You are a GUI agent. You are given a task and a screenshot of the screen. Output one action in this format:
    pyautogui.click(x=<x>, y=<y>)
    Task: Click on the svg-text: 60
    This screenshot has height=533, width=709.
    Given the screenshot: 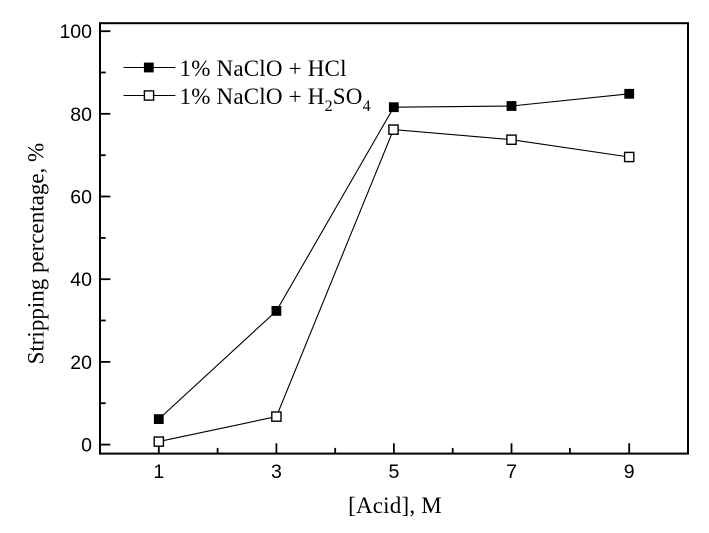 What is the action you would take?
    pyautogui.click(x=81, y=198)
    